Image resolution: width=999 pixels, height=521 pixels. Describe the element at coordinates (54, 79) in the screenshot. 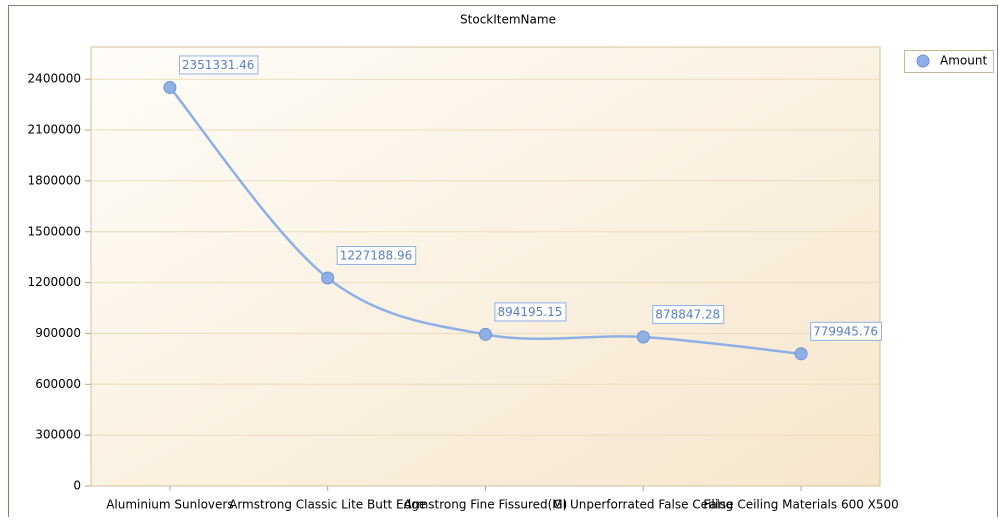

I see `y-tick-label: 2400000` at that location.